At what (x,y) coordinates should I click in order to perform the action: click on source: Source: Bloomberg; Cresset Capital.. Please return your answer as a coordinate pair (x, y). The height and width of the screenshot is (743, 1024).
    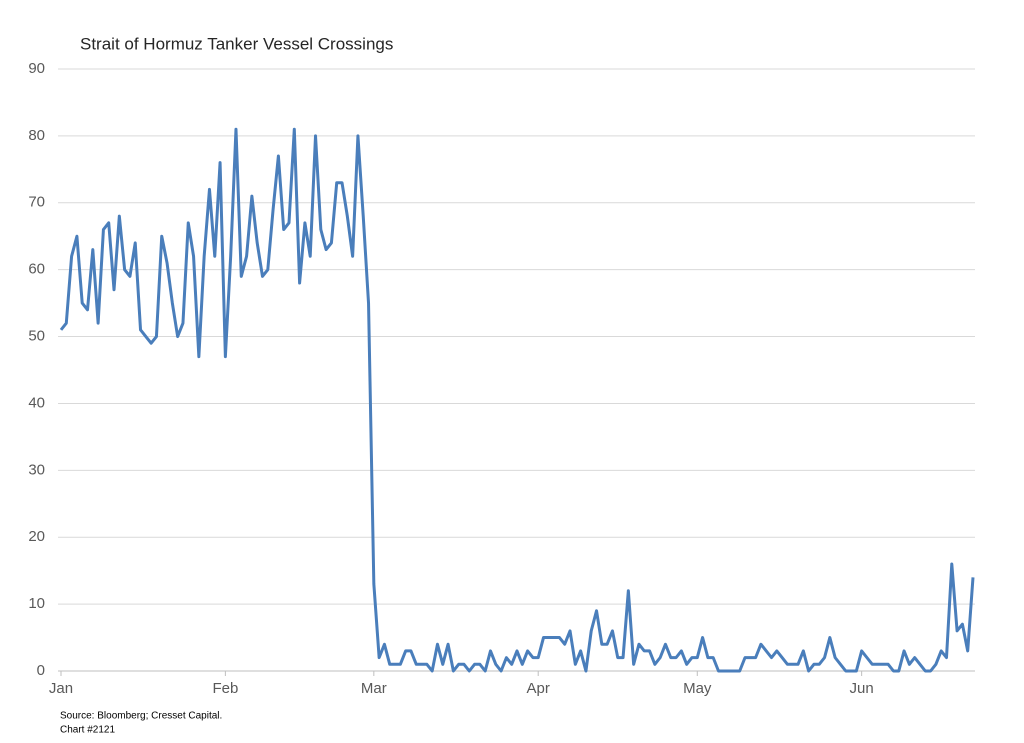
    Looking at the image, I should click on (141, 716).